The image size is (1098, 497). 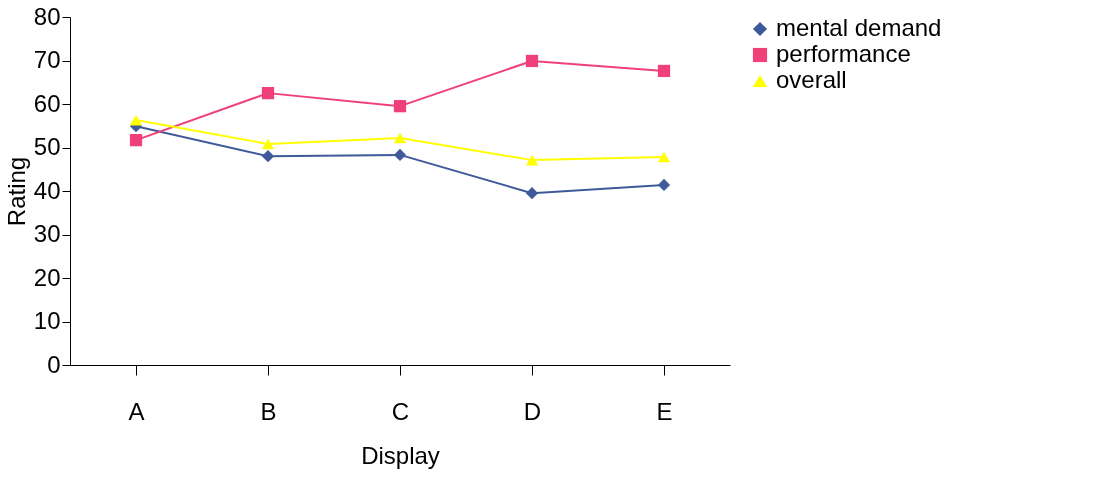 What do you see at coordinates (843, 53) in the screenshot?
I see `legend-label: performance` at bounding box center [843, 53].